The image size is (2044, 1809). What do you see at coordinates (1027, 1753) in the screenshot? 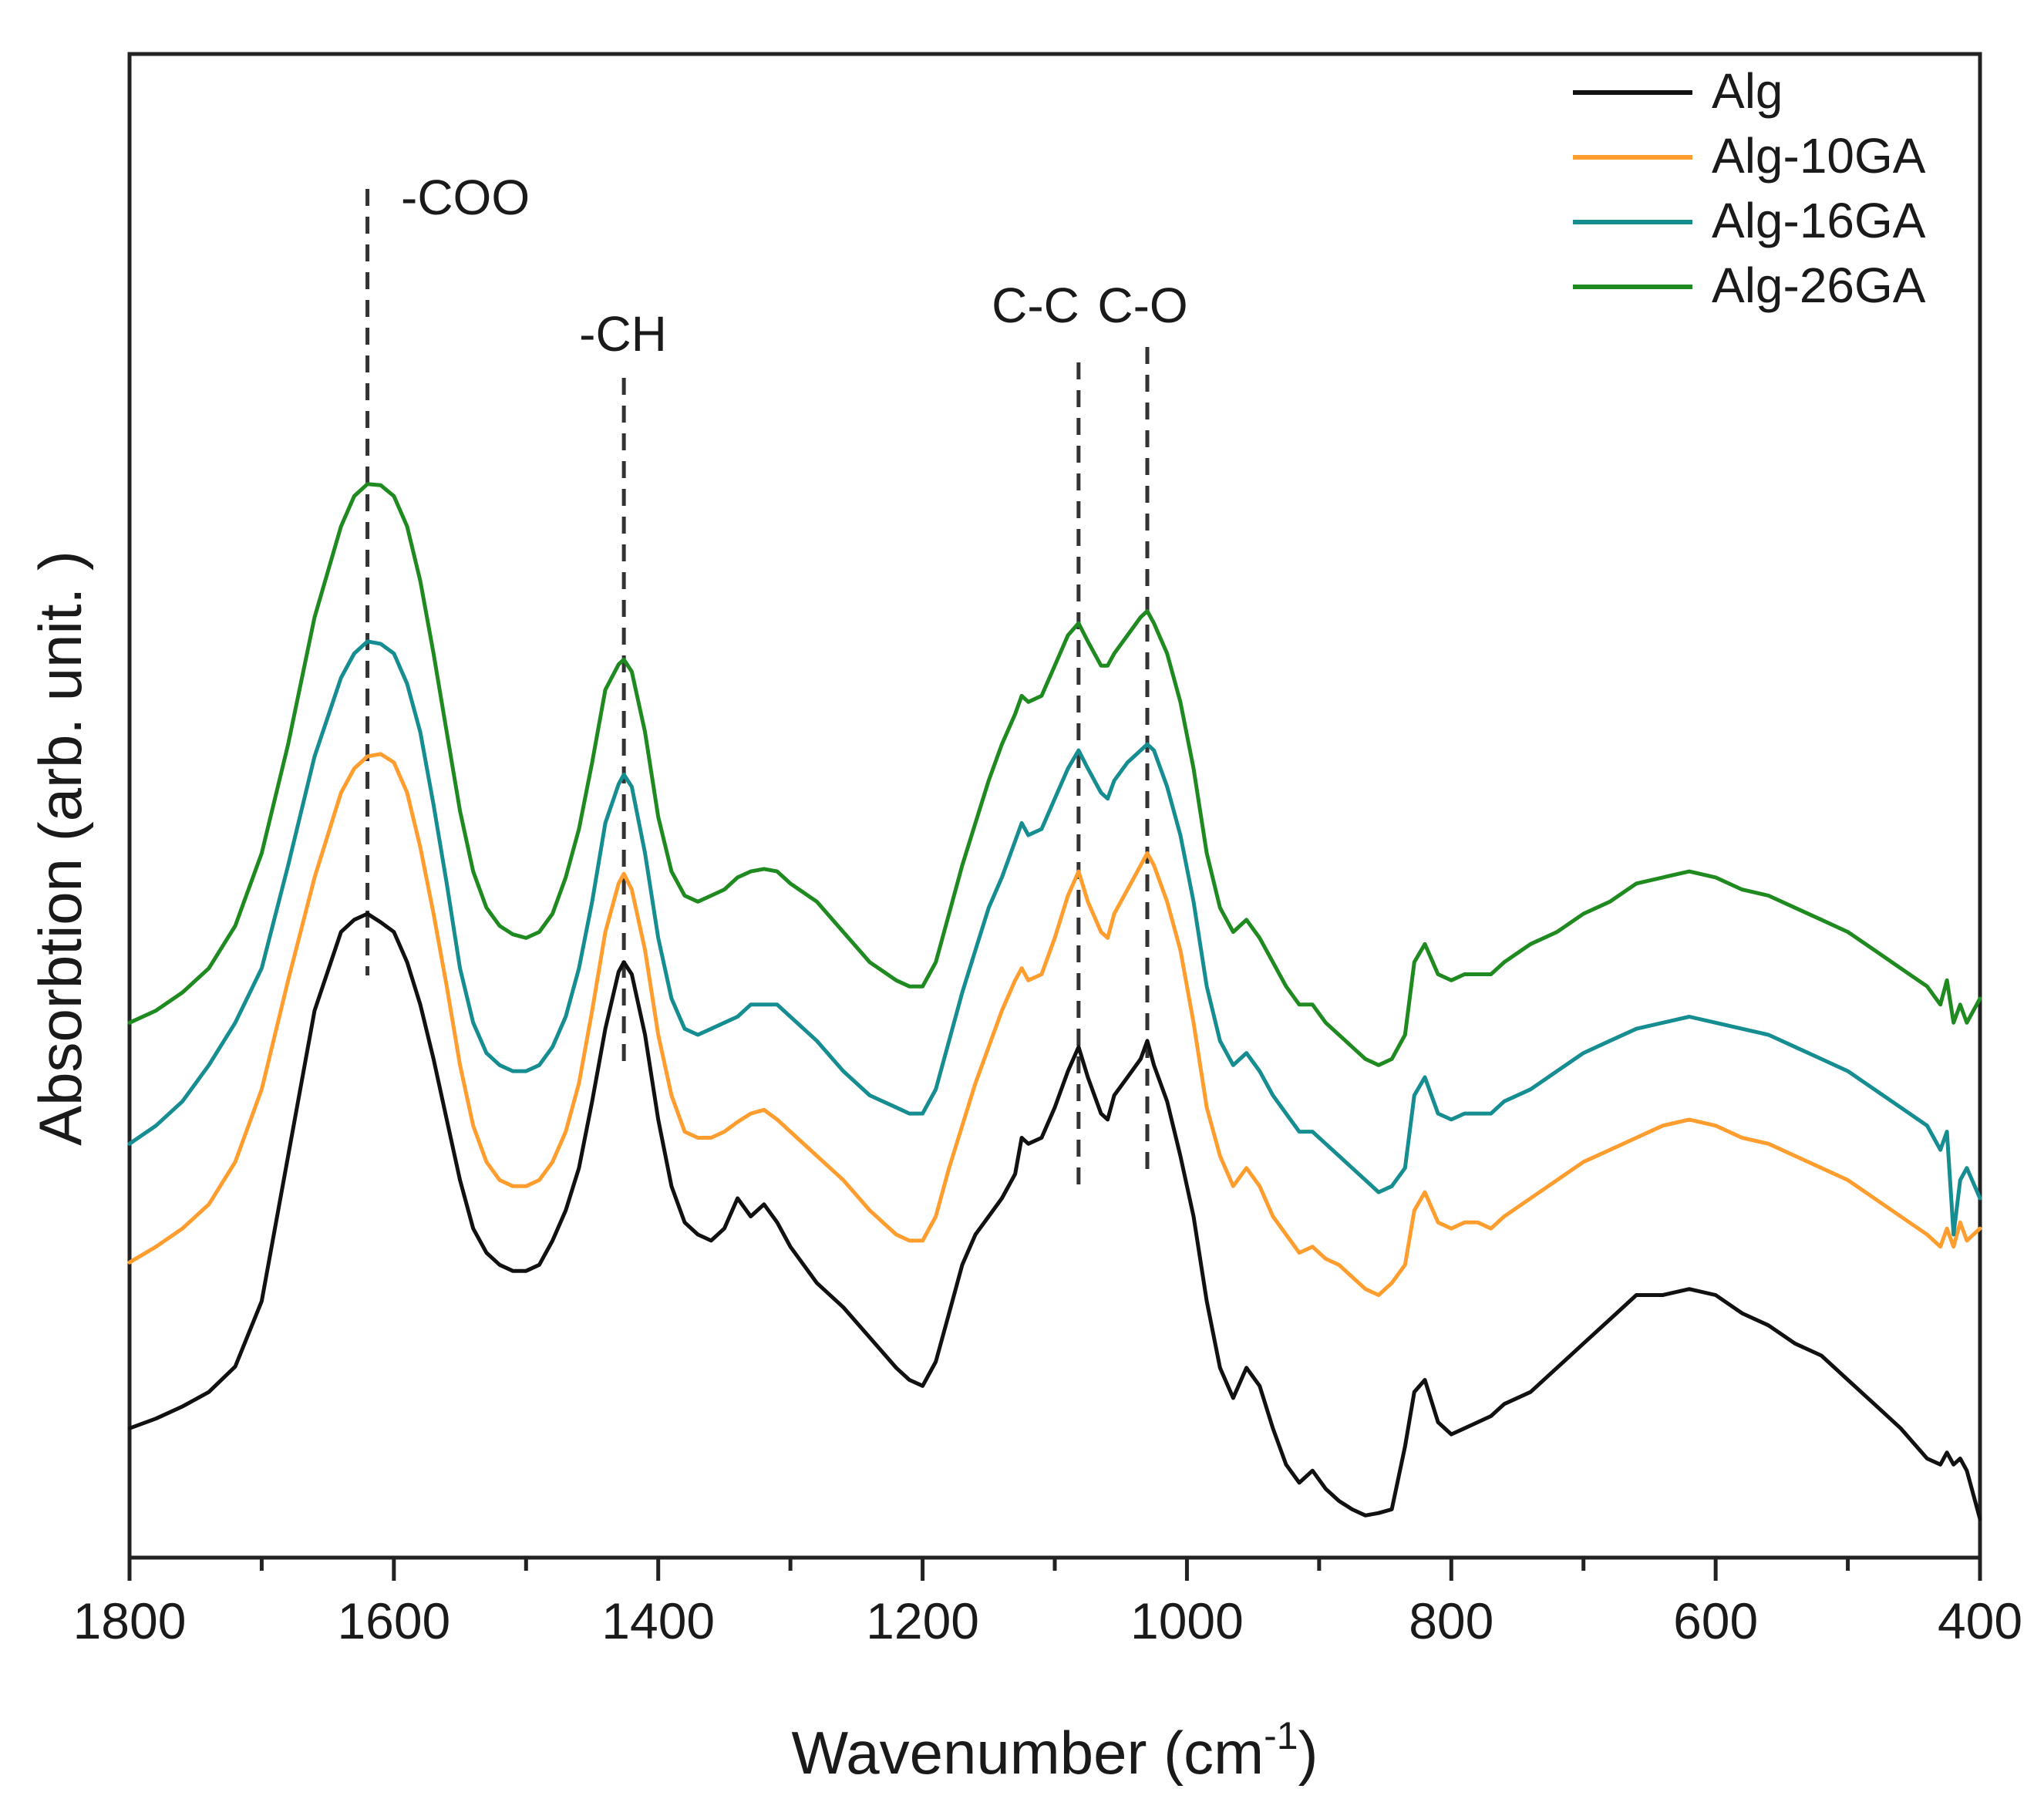
I see `x-axis-title-main: Wavenumber (cm` at bounding box center [1027, 1753].